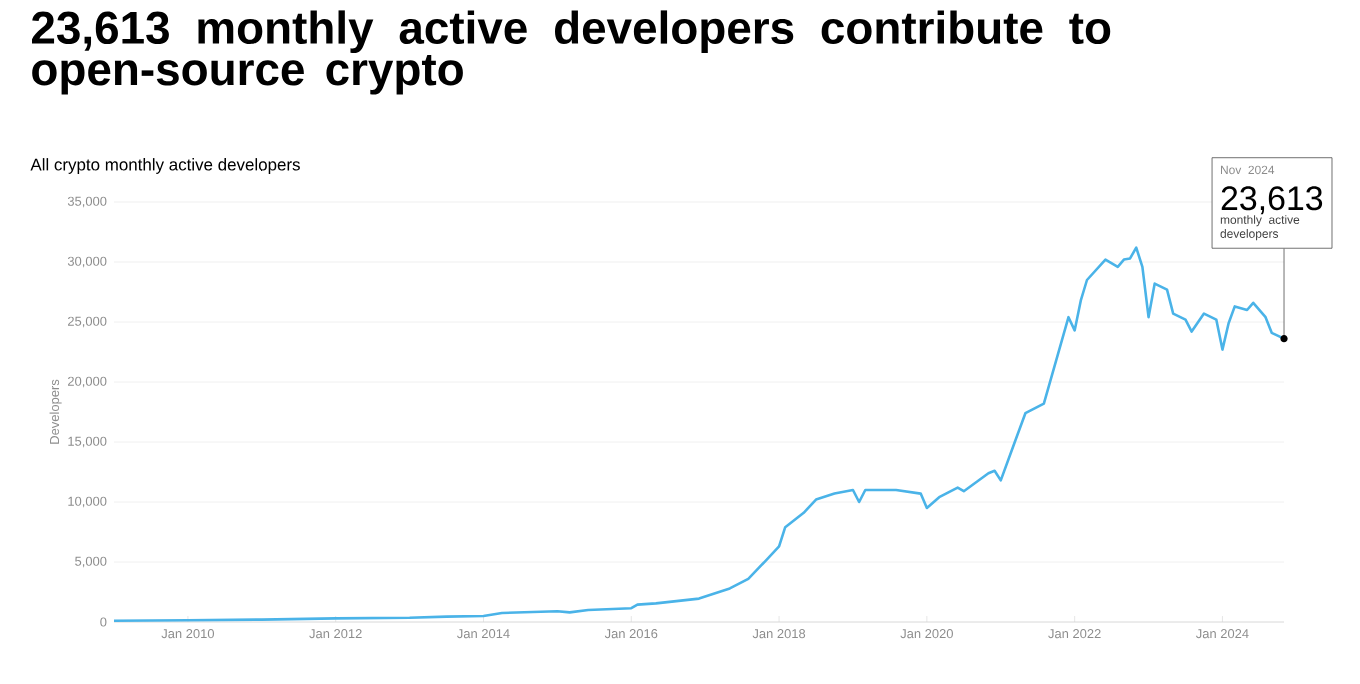  I want to click on chart-subtitle: All crypto monthly active developers, so click(165, 166).